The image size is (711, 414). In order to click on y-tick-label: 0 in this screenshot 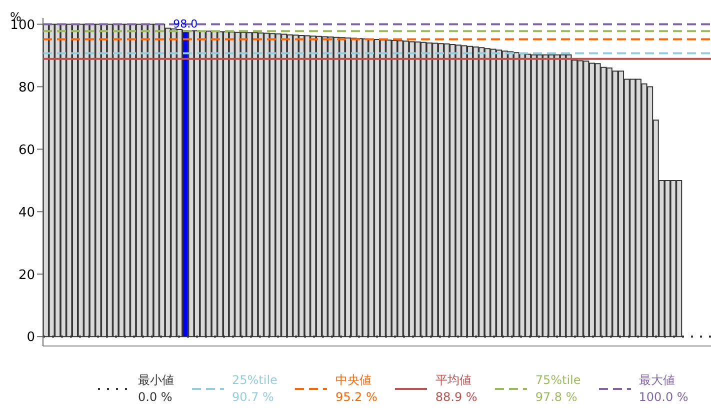, I will do `click(30, 338)`.